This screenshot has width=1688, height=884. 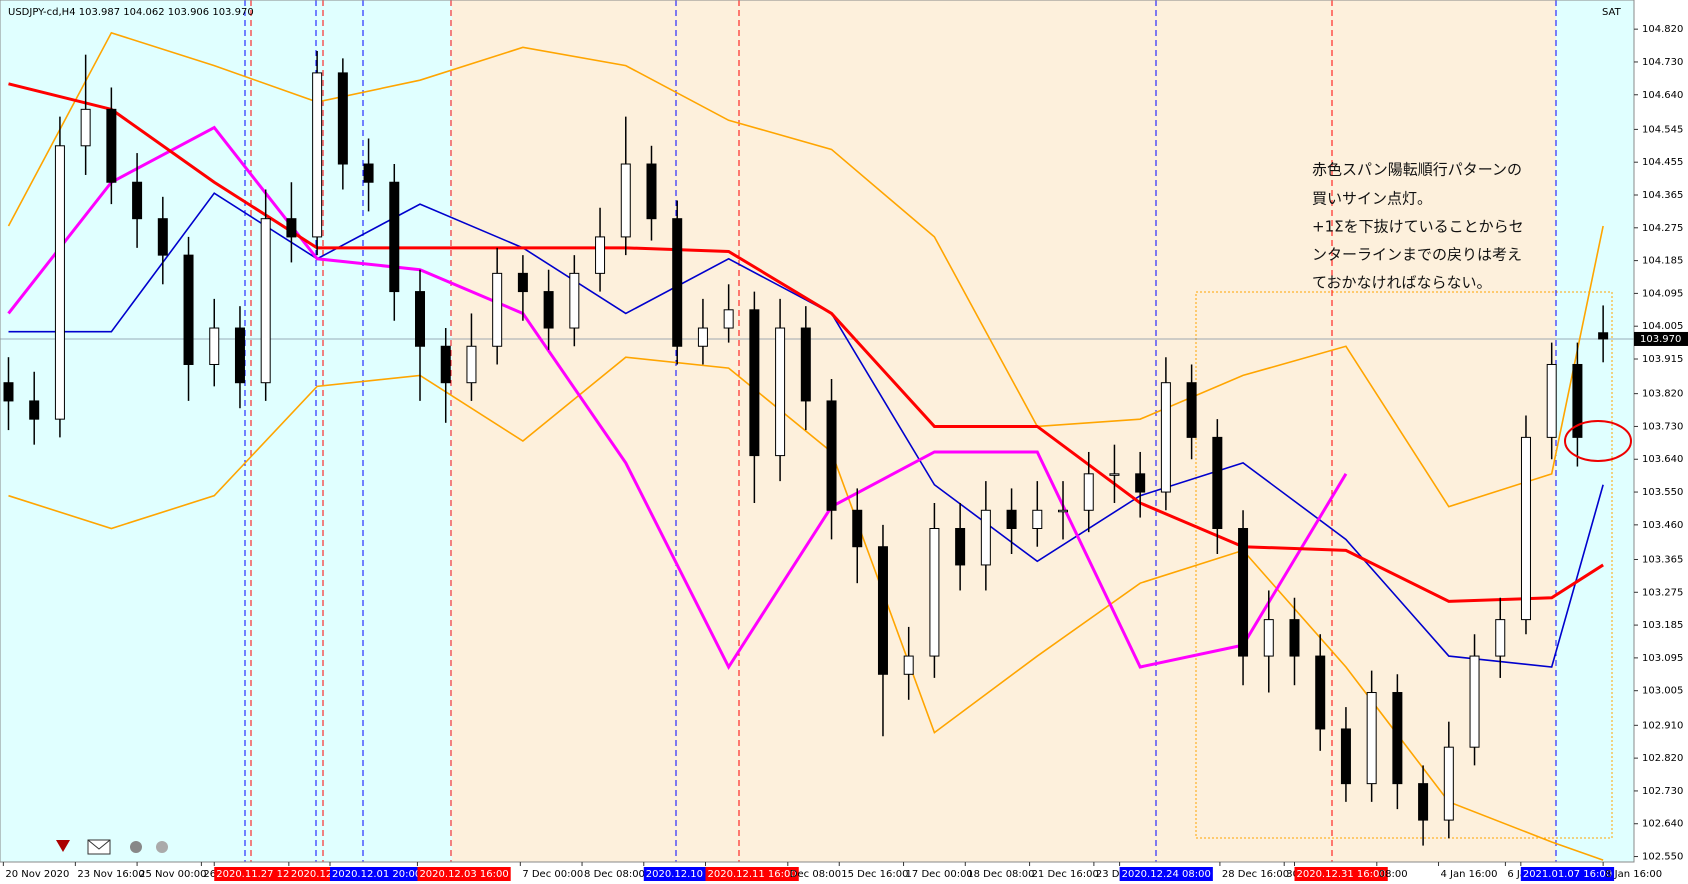 I want to click on annotation-line: ておかなければならない。, so click(x=1402, y=283).